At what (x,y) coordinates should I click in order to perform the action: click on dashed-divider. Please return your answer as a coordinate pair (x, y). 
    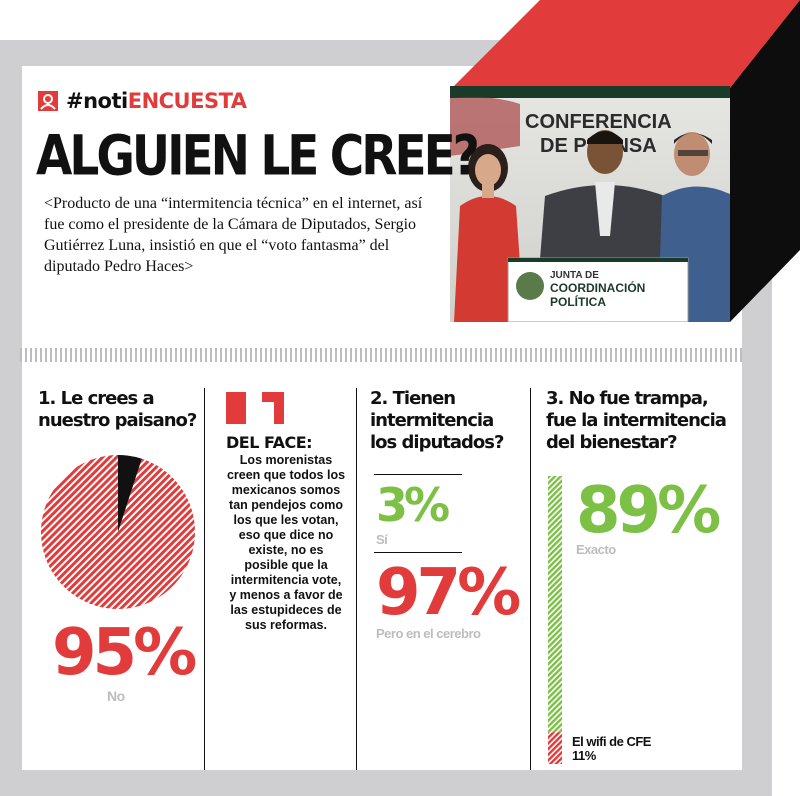
    Looking at the image, I should click on (381, 355).